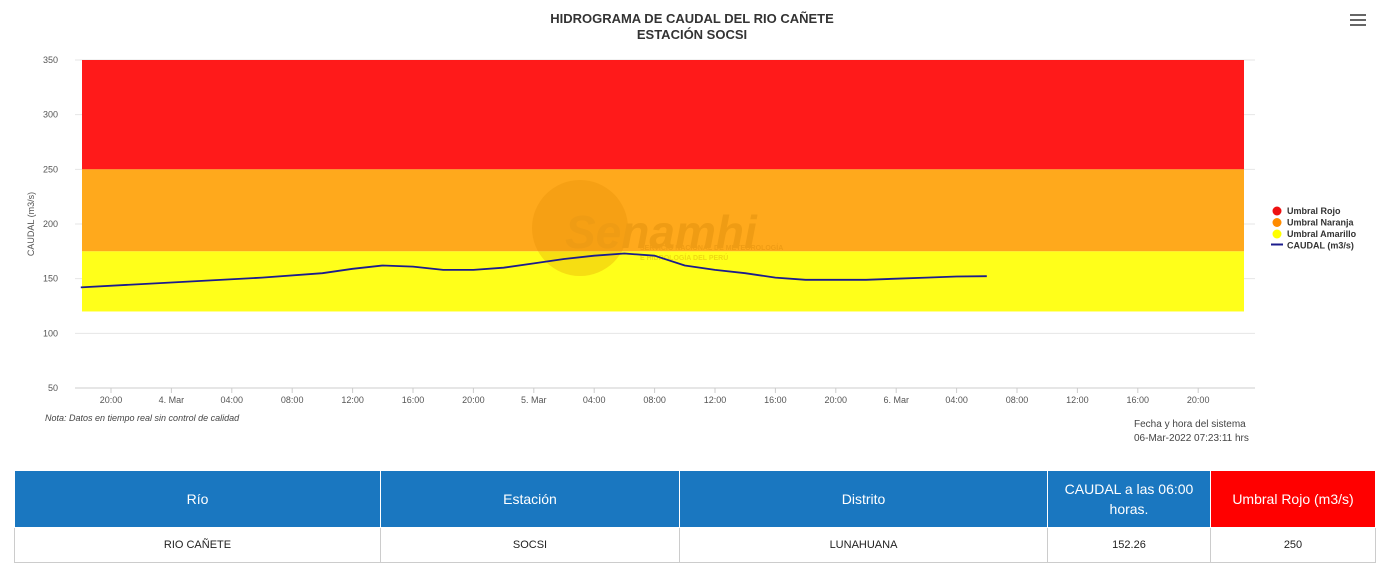  I want to click on system-date-value: 06-Mar-2022 07:23:11 hrs, so click(1191, 438).